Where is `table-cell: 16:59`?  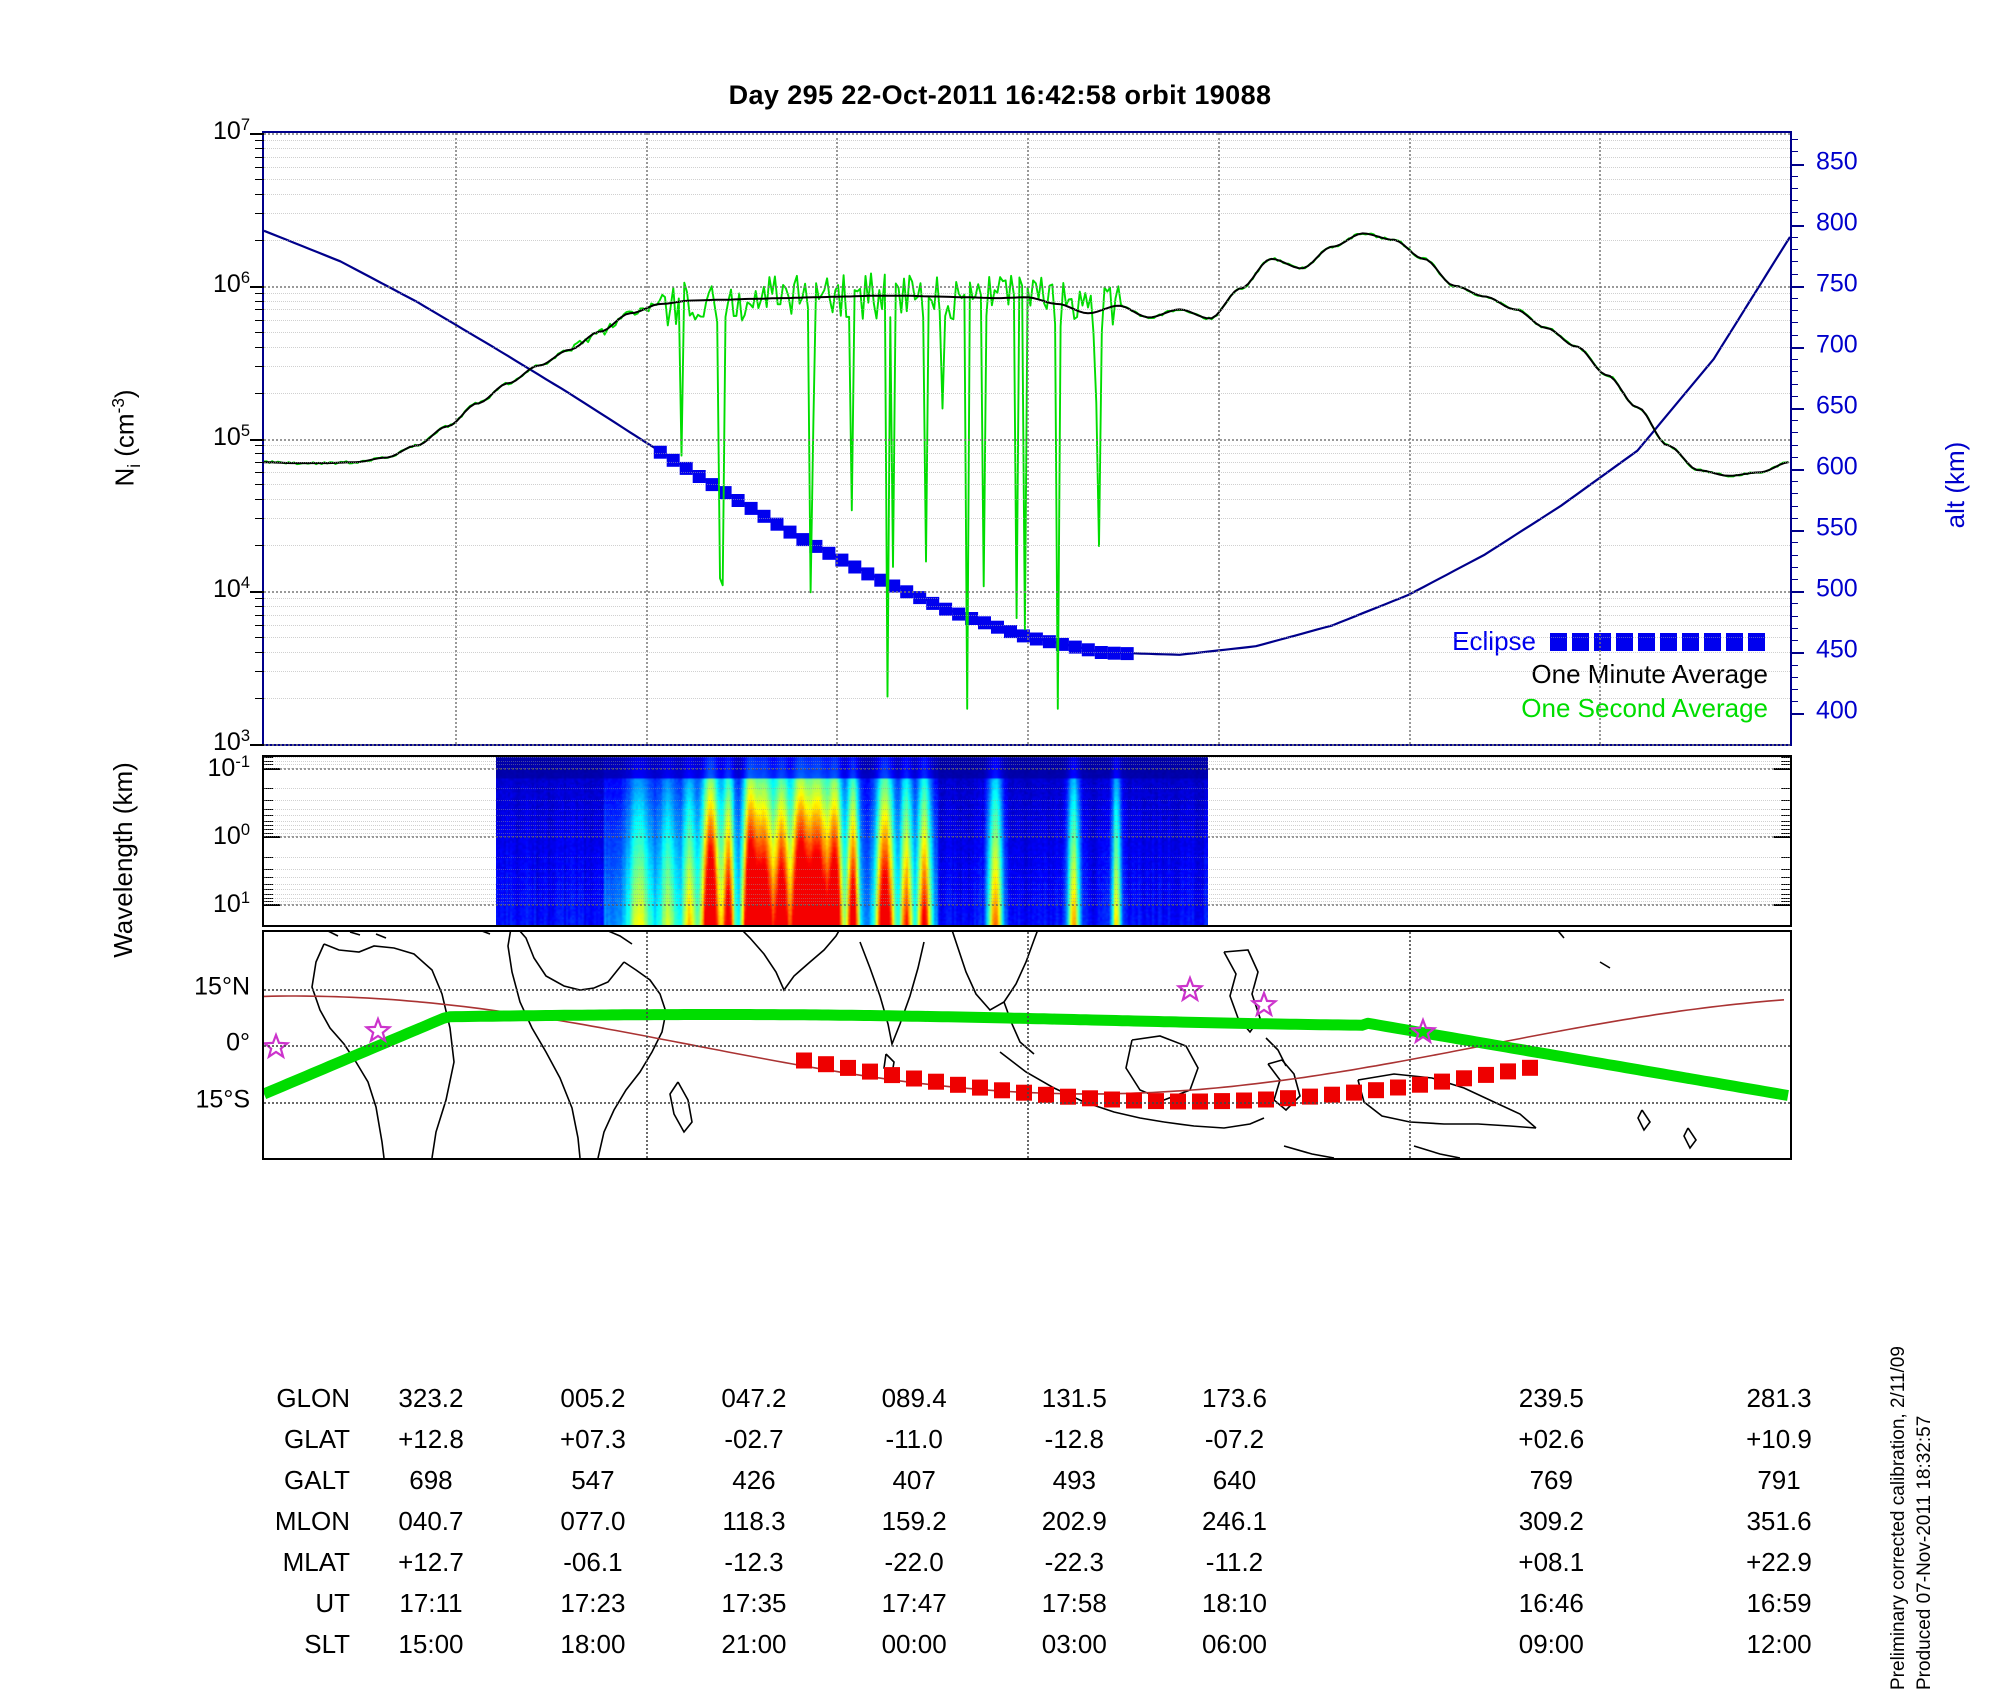
table-cell: 16:59 is located at coordinates (1779, 1603).